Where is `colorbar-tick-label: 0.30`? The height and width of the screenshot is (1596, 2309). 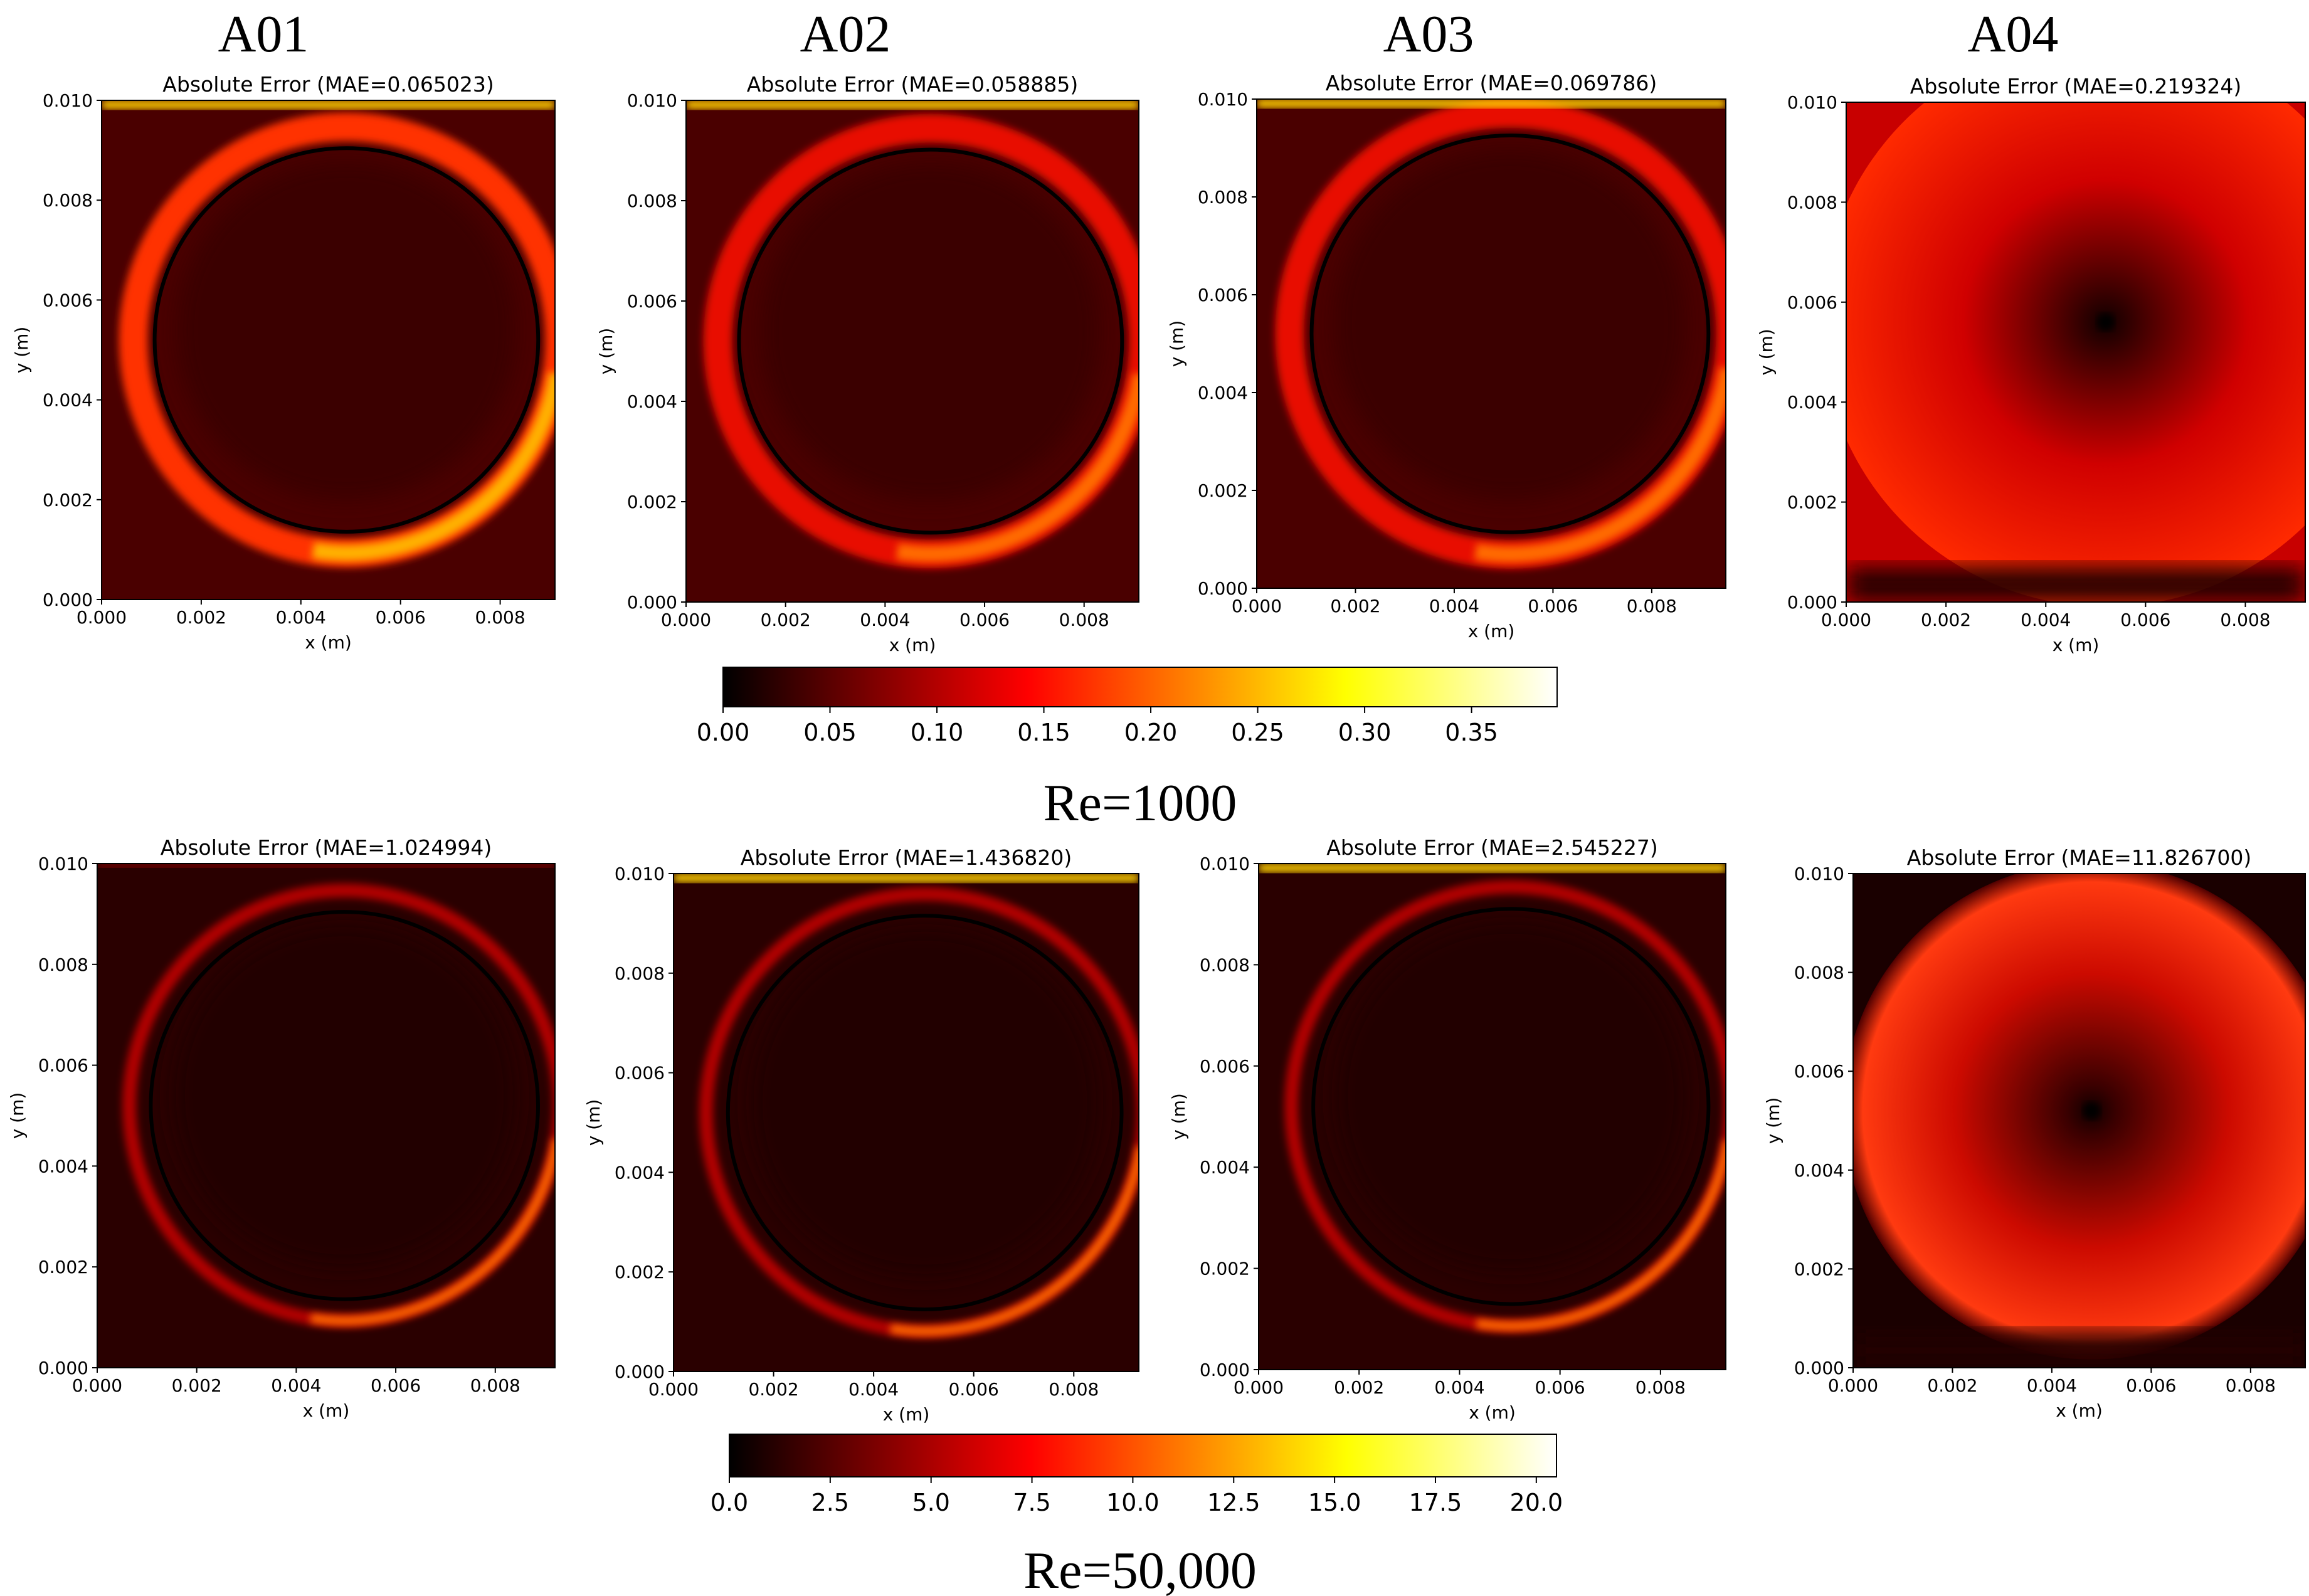 colorbar-tick-label: 0.30 is located at coordinates (1365, 732).